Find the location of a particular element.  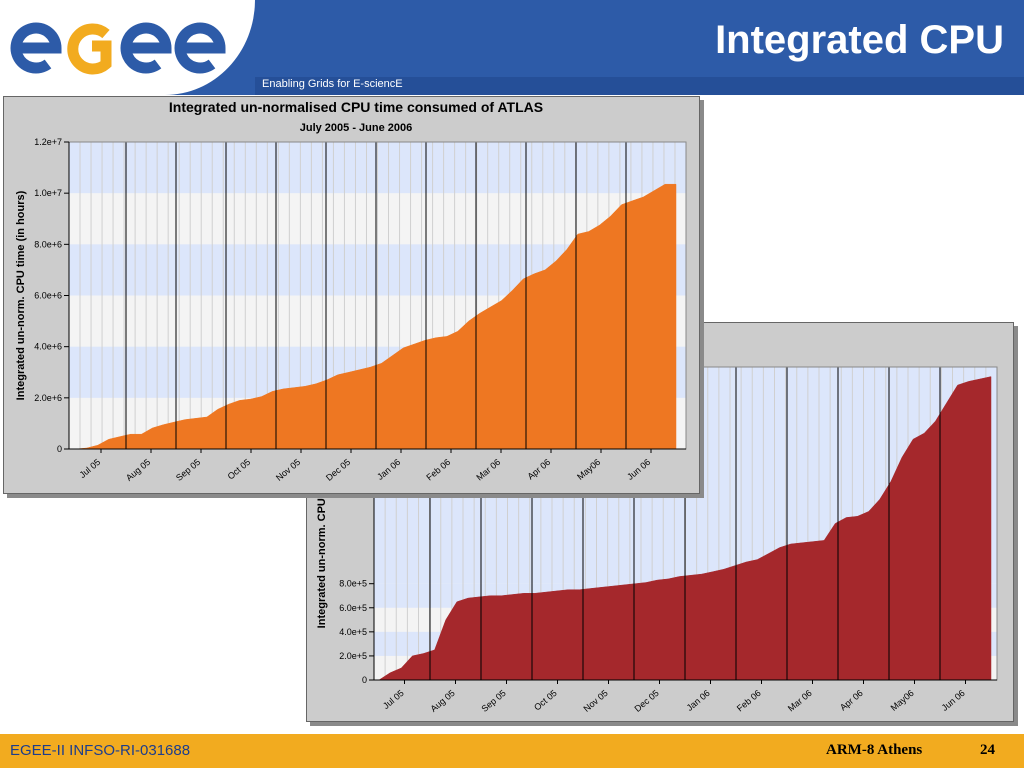

slide-footer is located at coordinates (512, 751).